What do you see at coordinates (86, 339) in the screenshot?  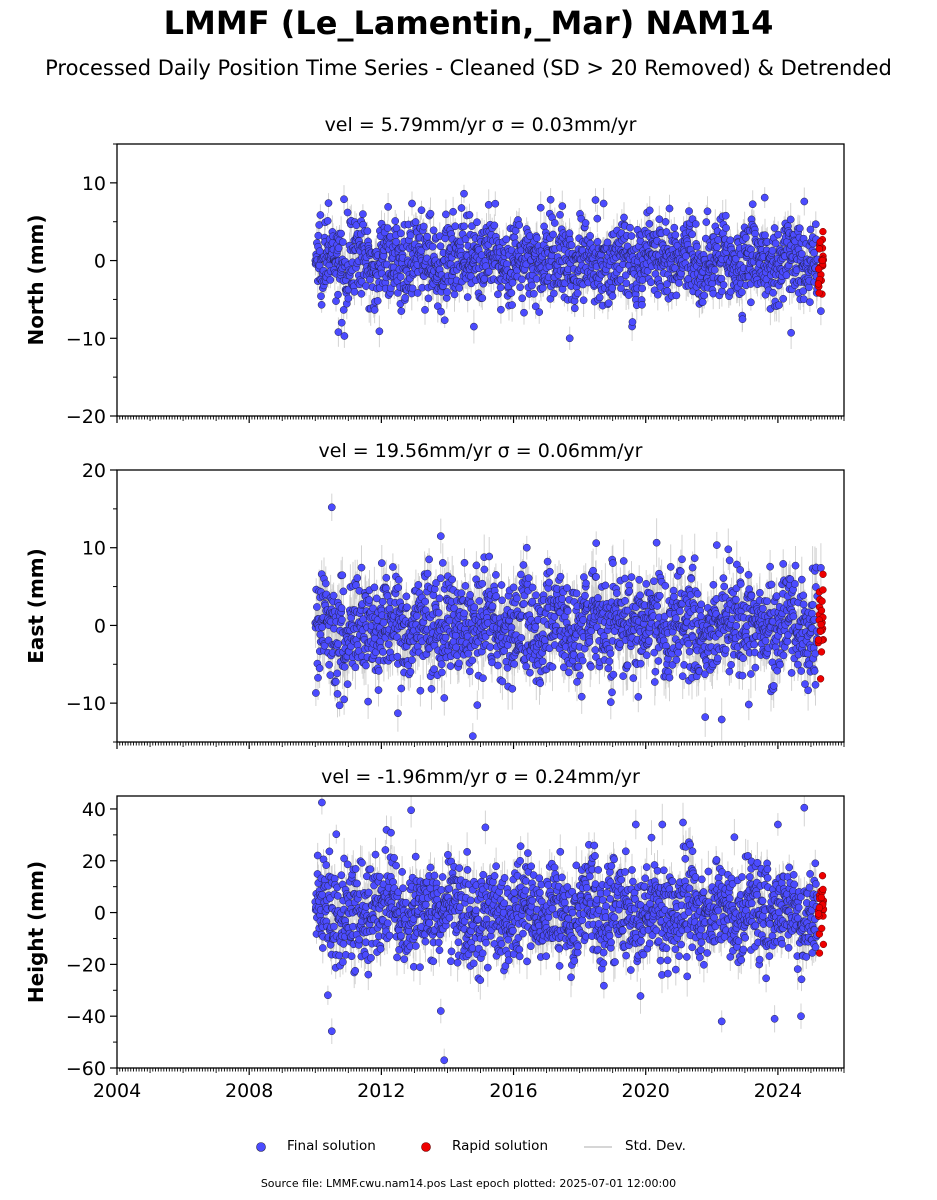 I see `y-tick-label: −10` at bounding box center [86, 339].